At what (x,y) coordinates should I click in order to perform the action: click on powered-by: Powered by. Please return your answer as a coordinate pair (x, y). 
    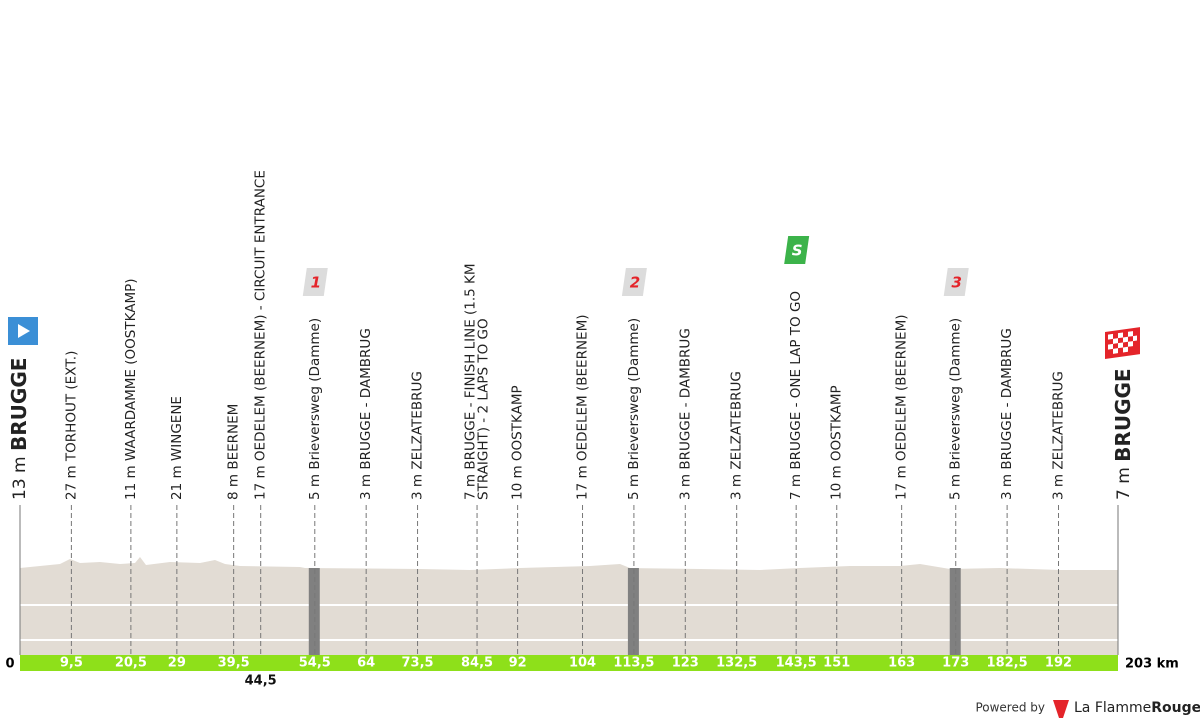
    Looking at the image, I should click on (1010, 708).